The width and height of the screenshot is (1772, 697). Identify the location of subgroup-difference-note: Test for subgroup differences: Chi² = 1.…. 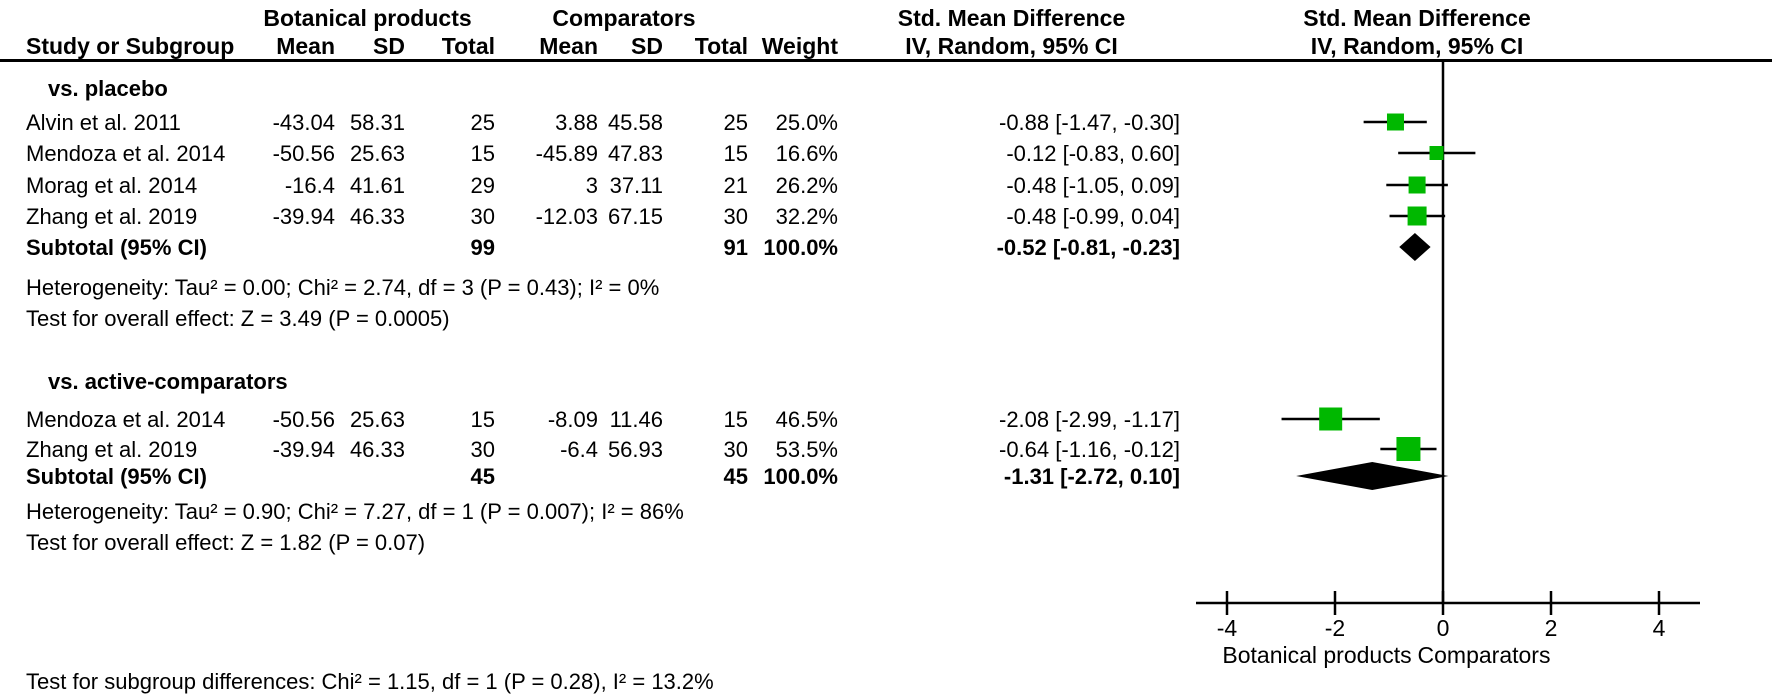
(370, 681).